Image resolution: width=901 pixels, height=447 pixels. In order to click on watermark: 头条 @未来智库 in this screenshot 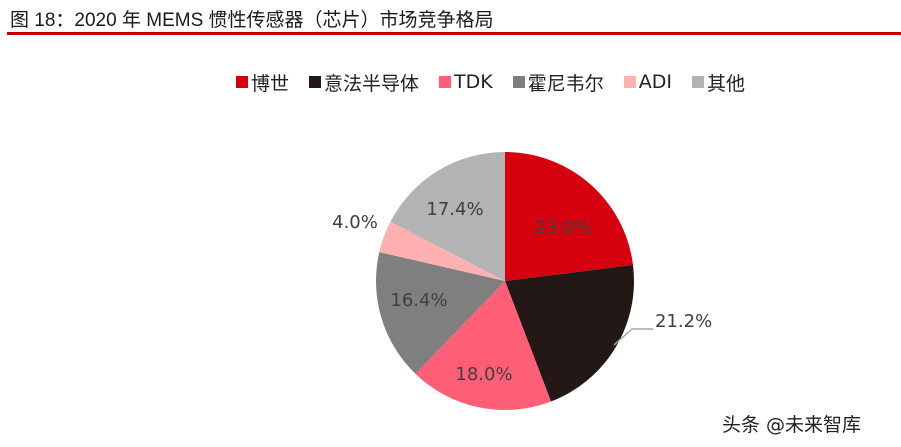, I will do `click(792, 425)`.